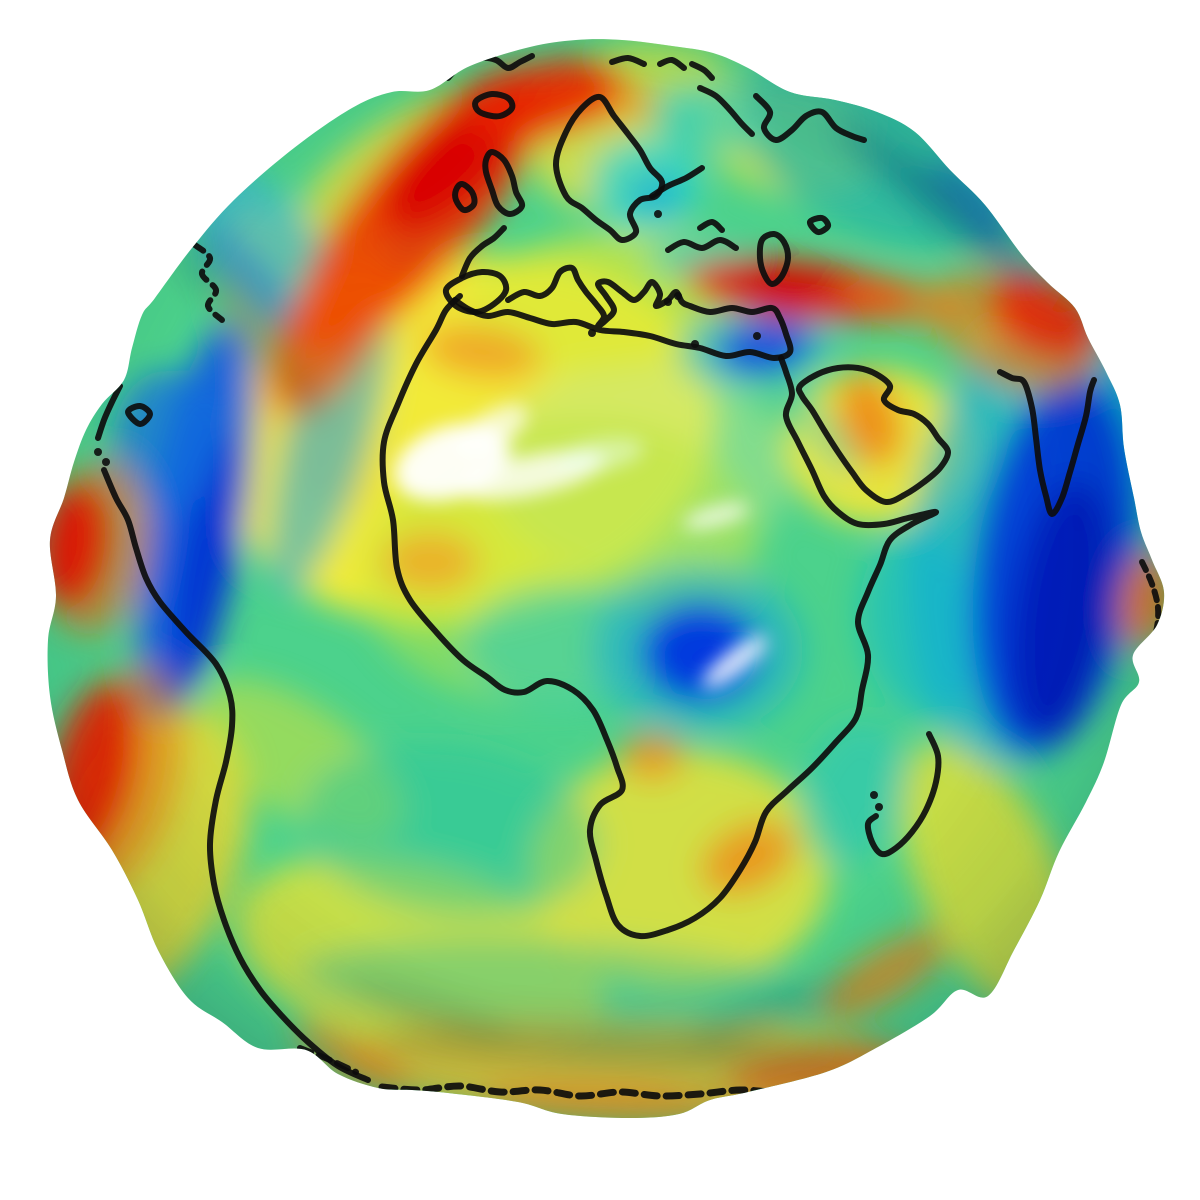  What do you see at coordinates (903, 794) in the screenshot?
I see `coastline-madagascar` at bounding box center [903, 794].